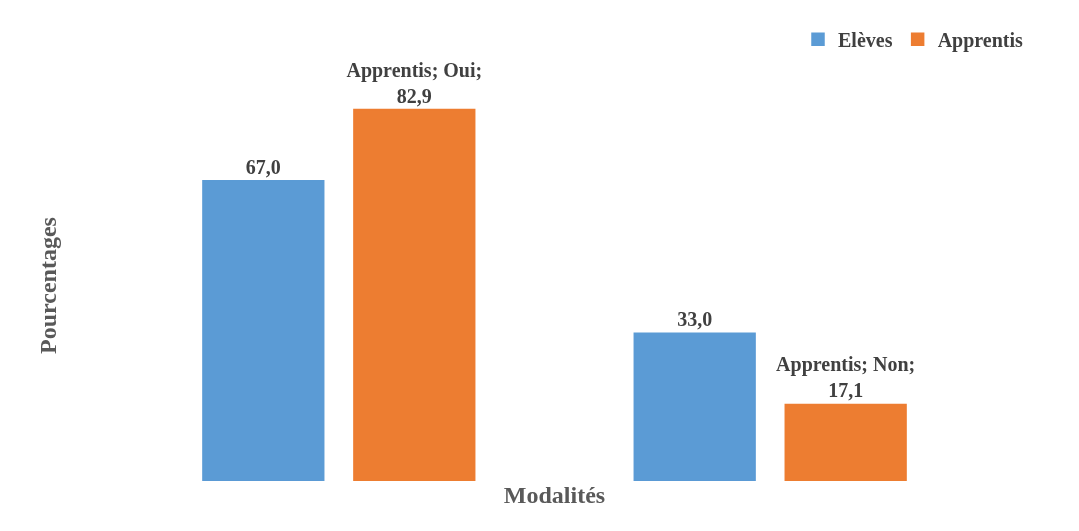 Image resolution: width=1079 pixels, height=531 pixels. I want to click on data-label: 33,0, so click(695, 319).